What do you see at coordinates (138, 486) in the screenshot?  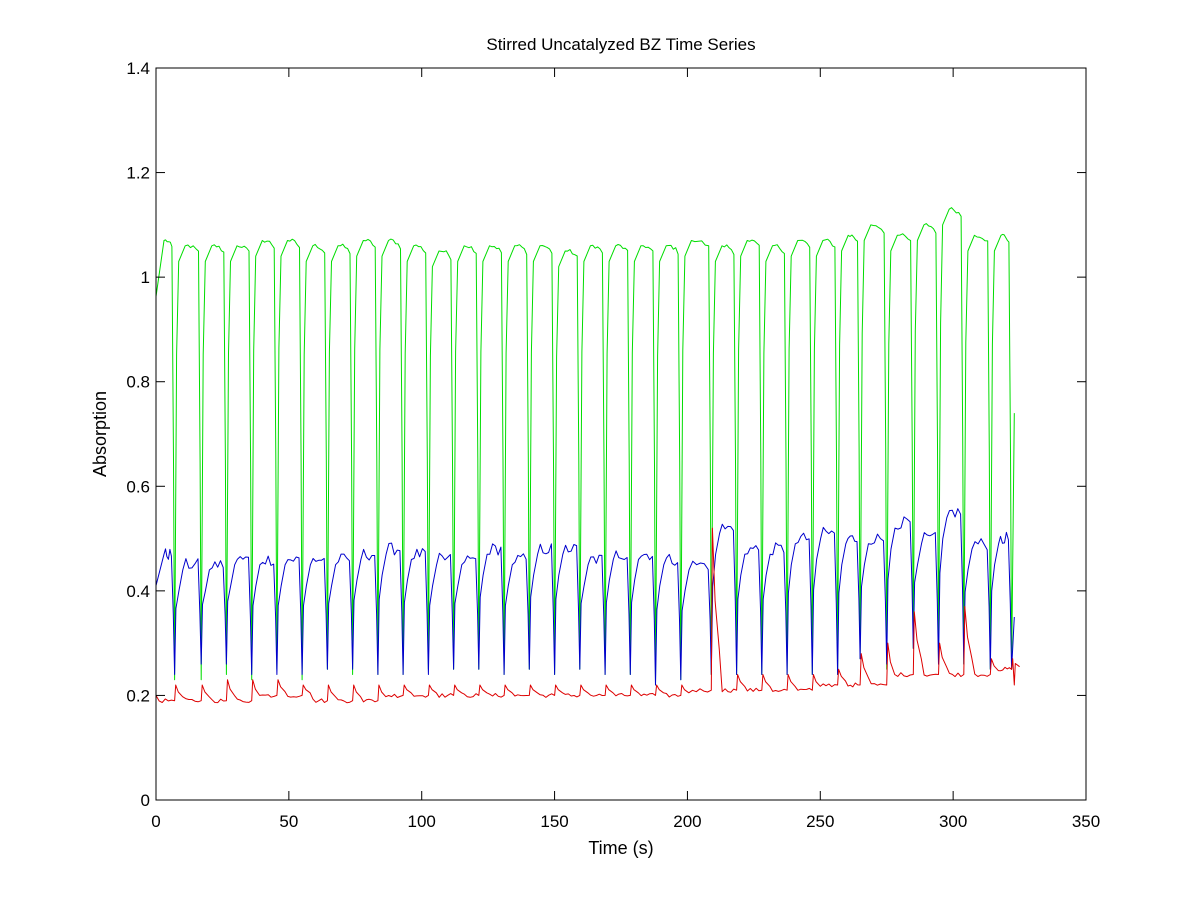 I see `y-tick-label-3: 0.6` at bounding box center [138, 486].